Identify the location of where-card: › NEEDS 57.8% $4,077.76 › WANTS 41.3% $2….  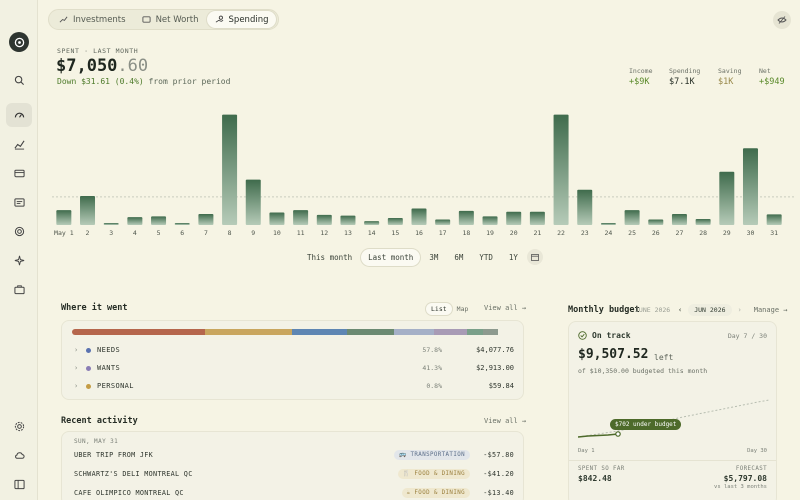
(292, 360).